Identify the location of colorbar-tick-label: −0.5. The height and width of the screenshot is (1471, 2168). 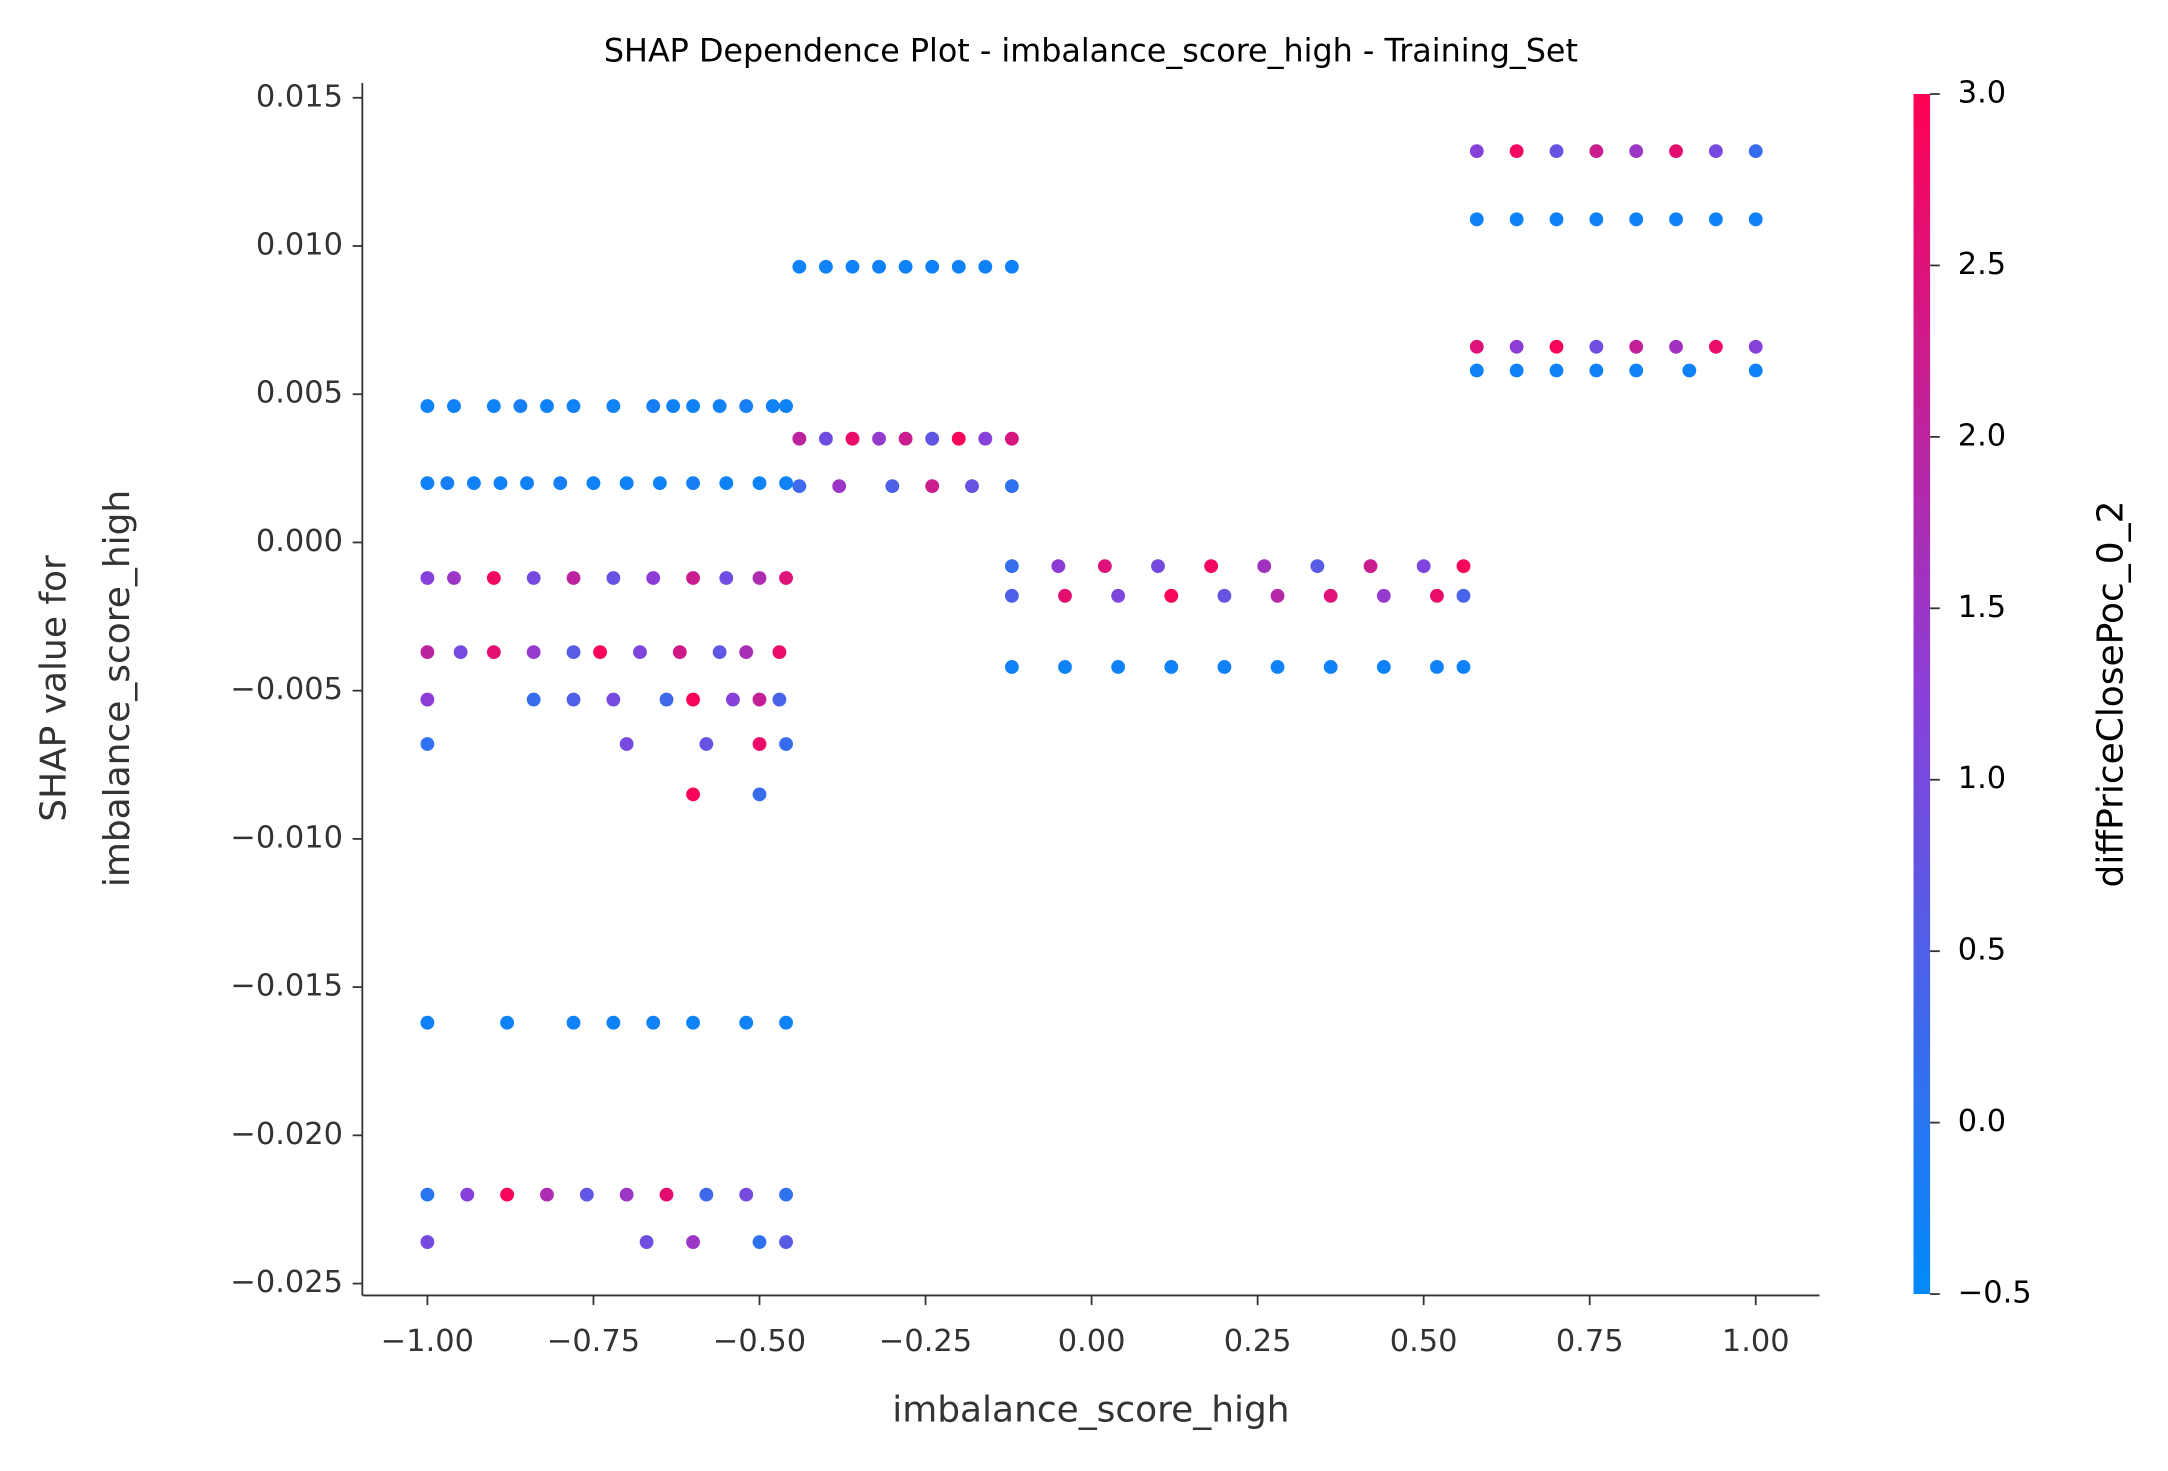
(1995, 1293).